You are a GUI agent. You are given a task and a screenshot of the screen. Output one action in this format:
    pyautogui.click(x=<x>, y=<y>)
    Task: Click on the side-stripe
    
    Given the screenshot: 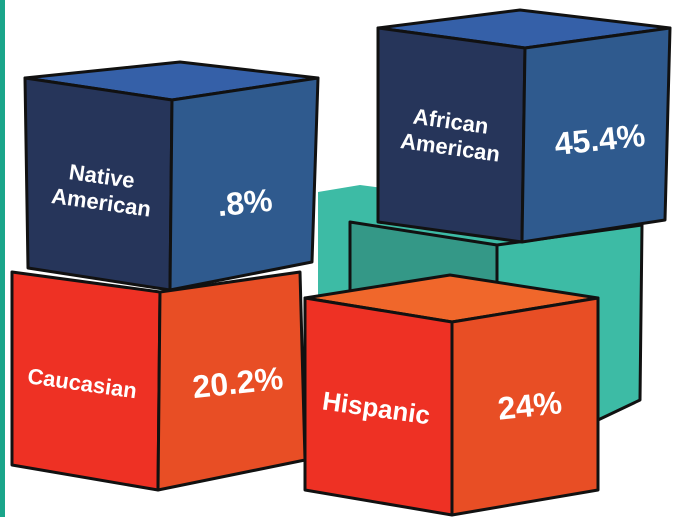 What is the action you would take?
    pyautogui.click(x=2, y=258)
    